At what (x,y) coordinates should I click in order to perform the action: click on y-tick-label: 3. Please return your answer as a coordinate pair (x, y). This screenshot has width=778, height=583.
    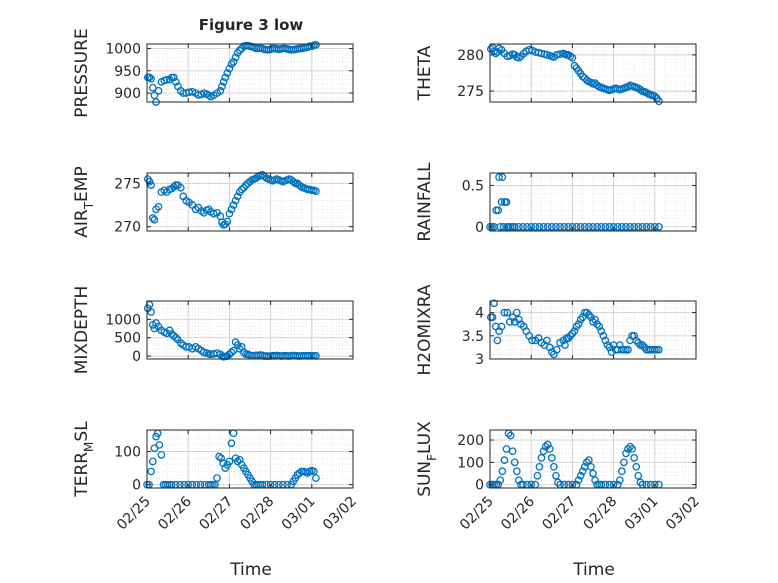
    Looking at the image, I should click on (479, 360).